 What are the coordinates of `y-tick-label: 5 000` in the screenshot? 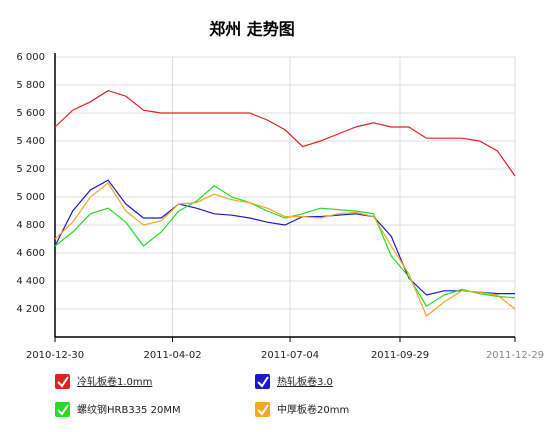 It's located at (30, 197).